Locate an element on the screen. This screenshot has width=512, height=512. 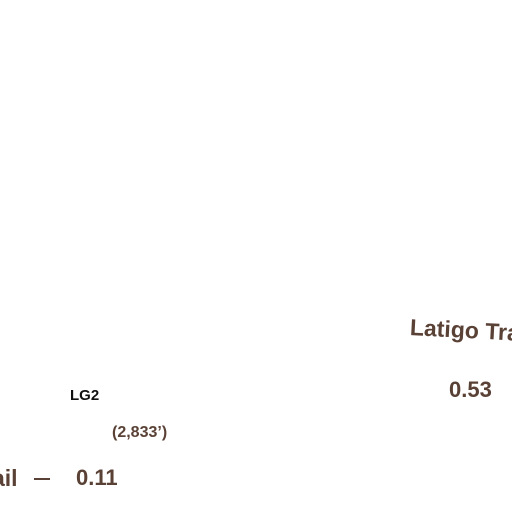
latigo-segment-distance: 0.53 is located at coordinates (470, 389).